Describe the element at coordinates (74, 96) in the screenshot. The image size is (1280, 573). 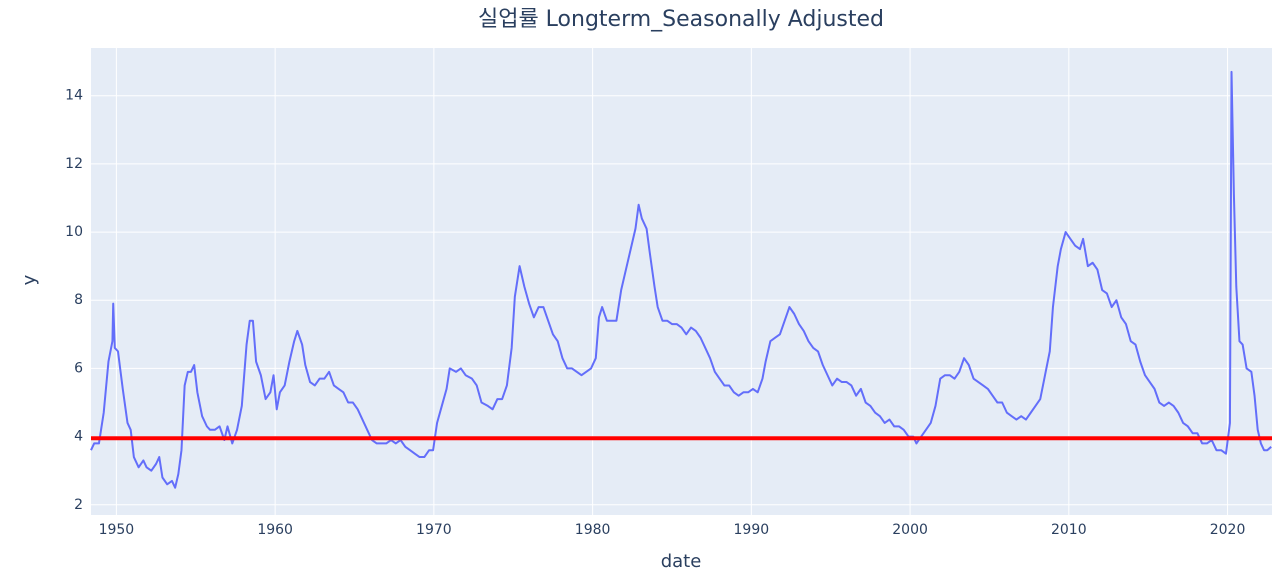
I see `y-tick-label: 14` at that location.